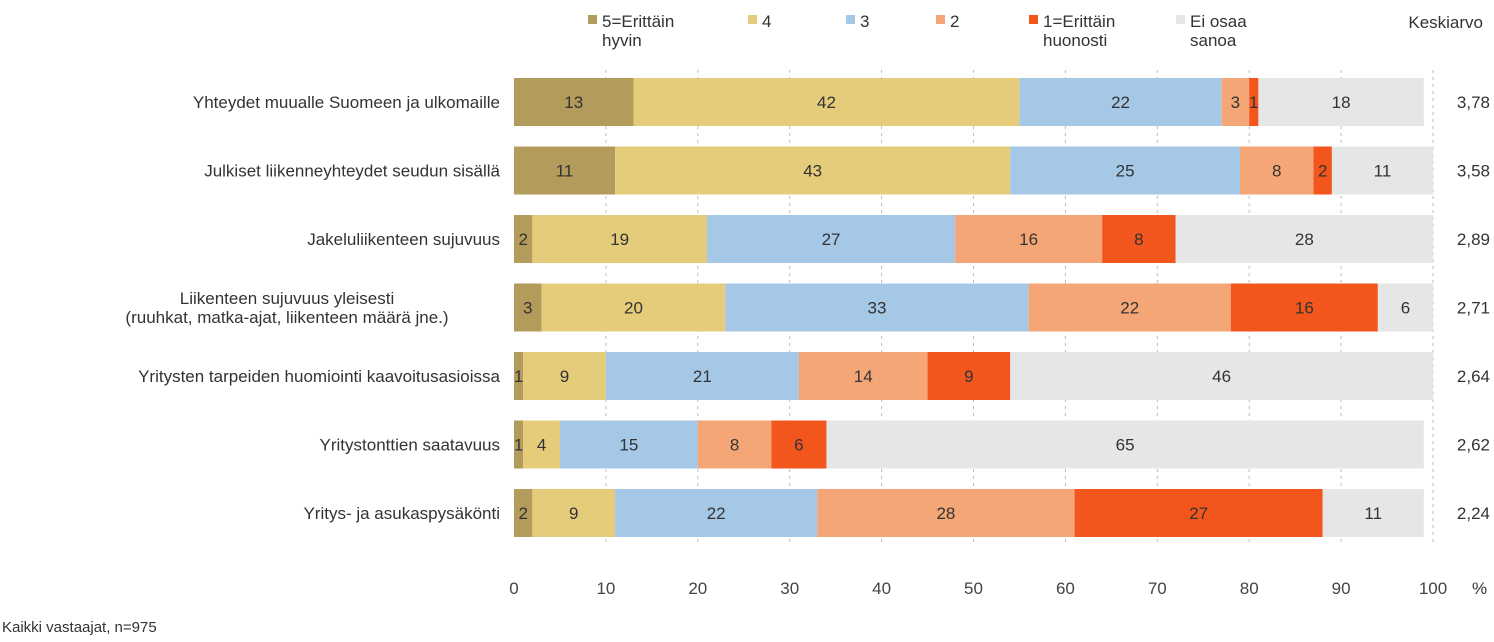 This screenshot has height=642, width=1494. Describe the element at coordinates (1249, 588) in the screenshot. I see `x-tick-label: 80` at that location.